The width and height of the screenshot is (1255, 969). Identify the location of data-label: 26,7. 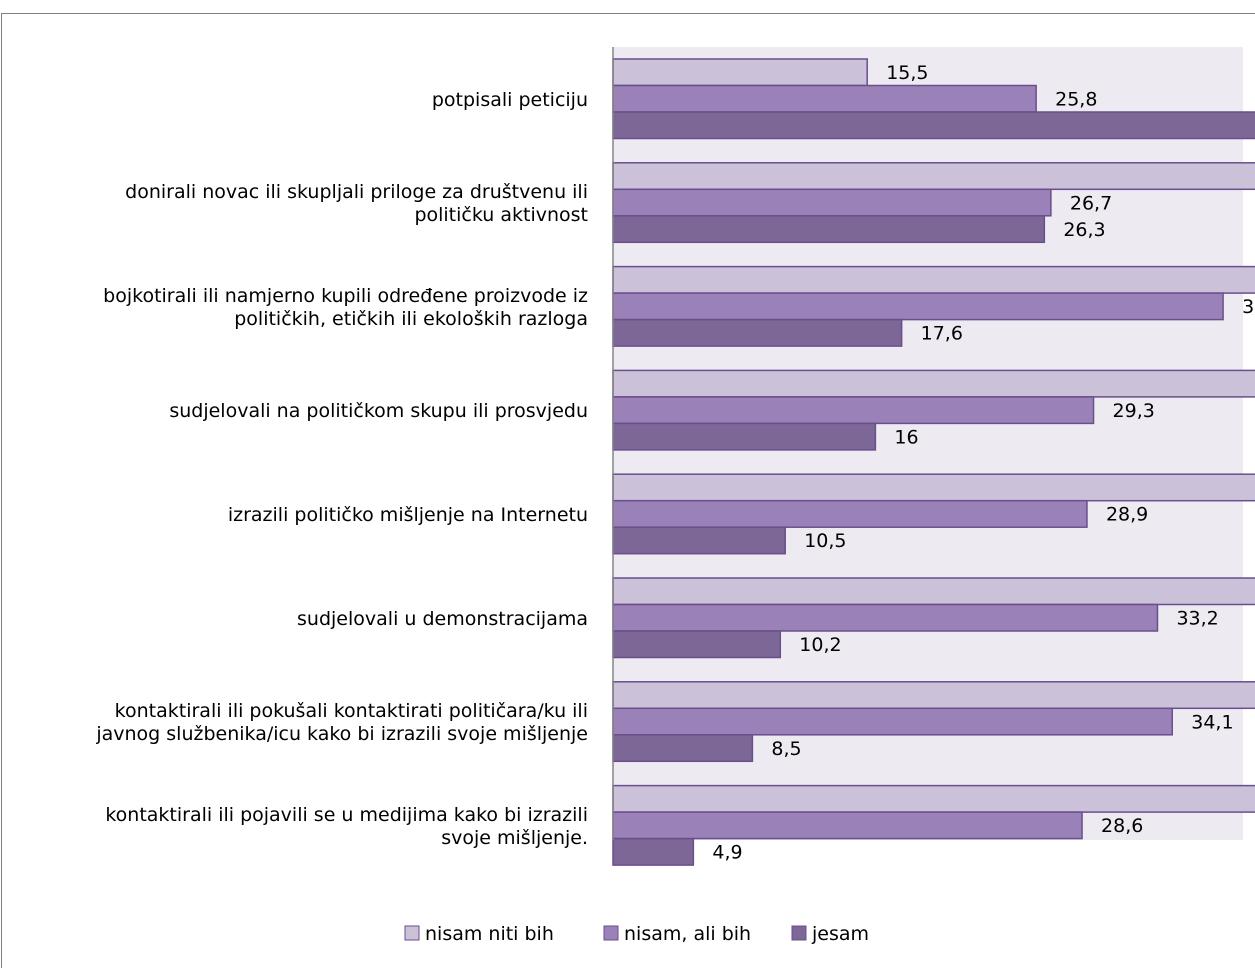
(1091, 203).